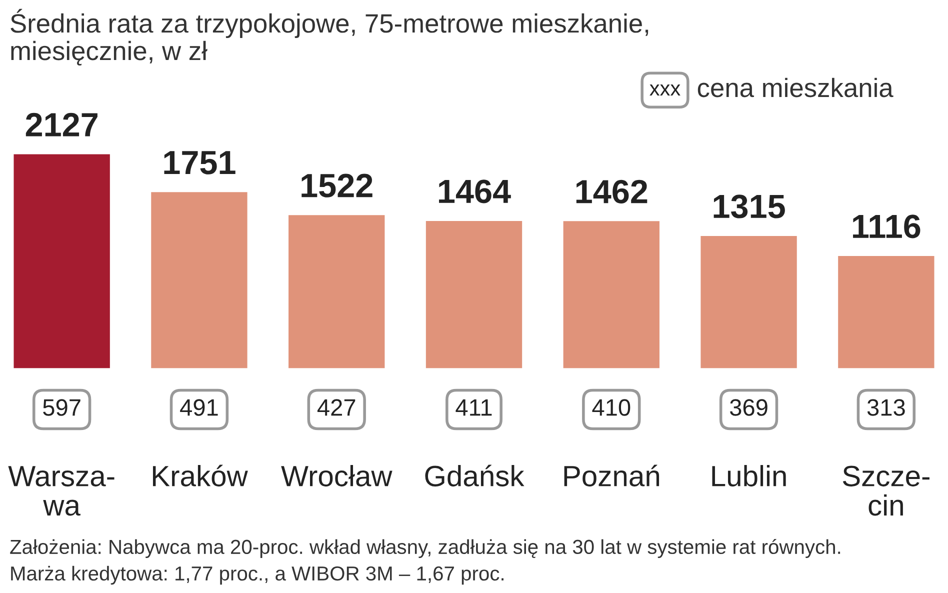 The image size is (948, 593). What do you see at coordinates (749, 407) in the screenshot?
I see `text: 369` at bounding box center [749, 407].